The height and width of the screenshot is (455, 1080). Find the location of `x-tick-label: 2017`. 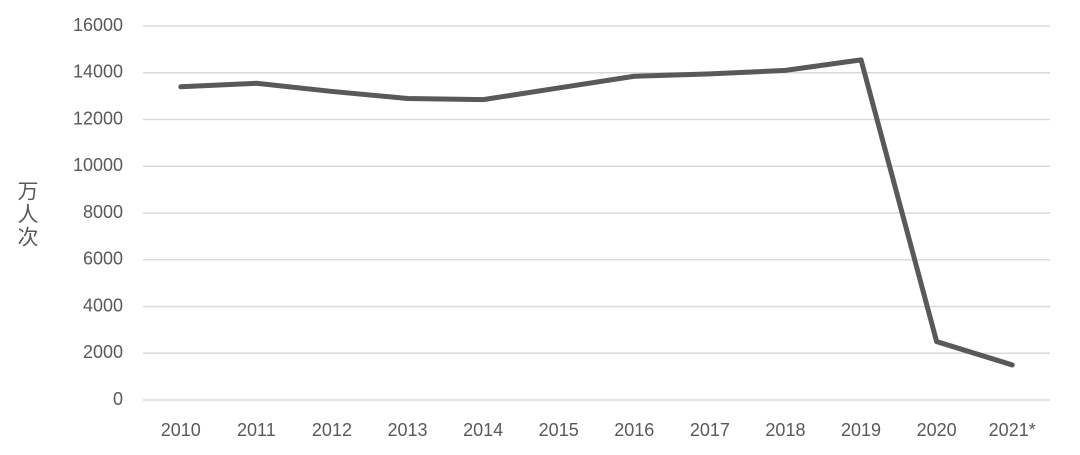

x-tick-label: 2017 is located at coordinates (710, 430).